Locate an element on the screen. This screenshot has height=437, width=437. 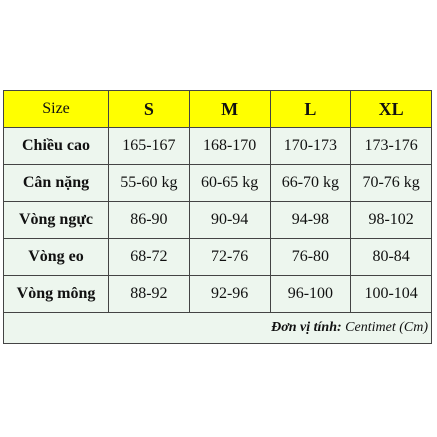
row-label: Vòng mông is located at coordinates (56, 294).